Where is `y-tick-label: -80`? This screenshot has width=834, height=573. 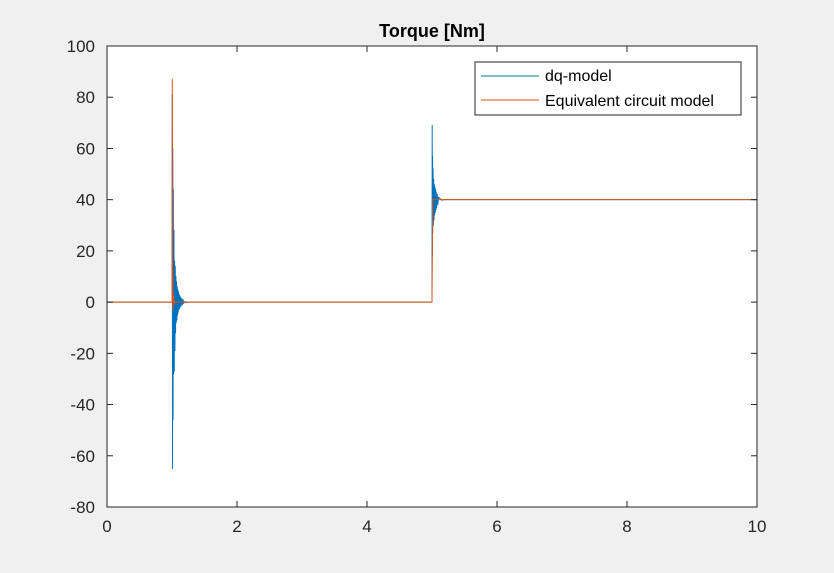
y-tick-label: -80 is located at coordinates (82, 507).